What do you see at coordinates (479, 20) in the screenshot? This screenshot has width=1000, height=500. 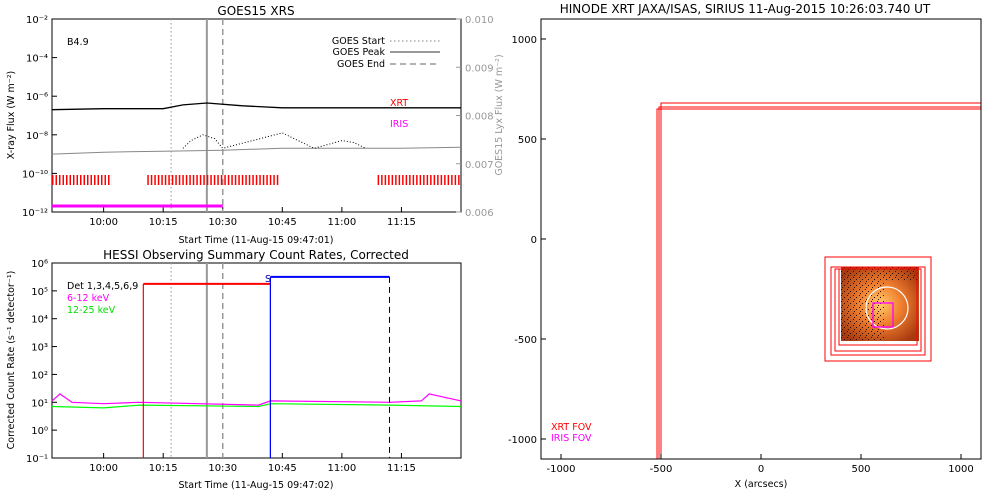 I see `goes-ytick-right-label: 0.010` at bounding box center [479, 20].